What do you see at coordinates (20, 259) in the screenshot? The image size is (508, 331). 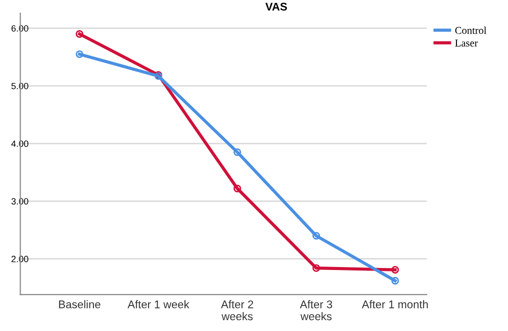 I see `y-tick-label: 2.00` at bounding box center [20, 259].